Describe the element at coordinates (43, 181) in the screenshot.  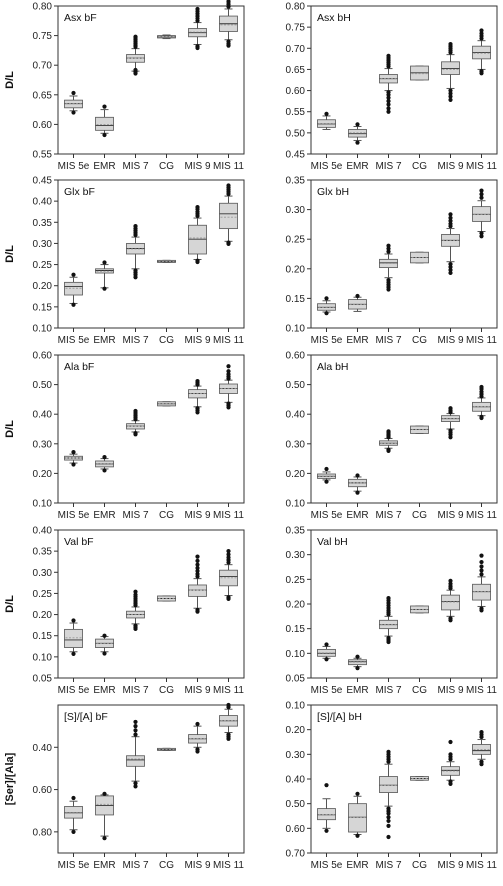
I see `y-tick-label: 0.45` at that location.